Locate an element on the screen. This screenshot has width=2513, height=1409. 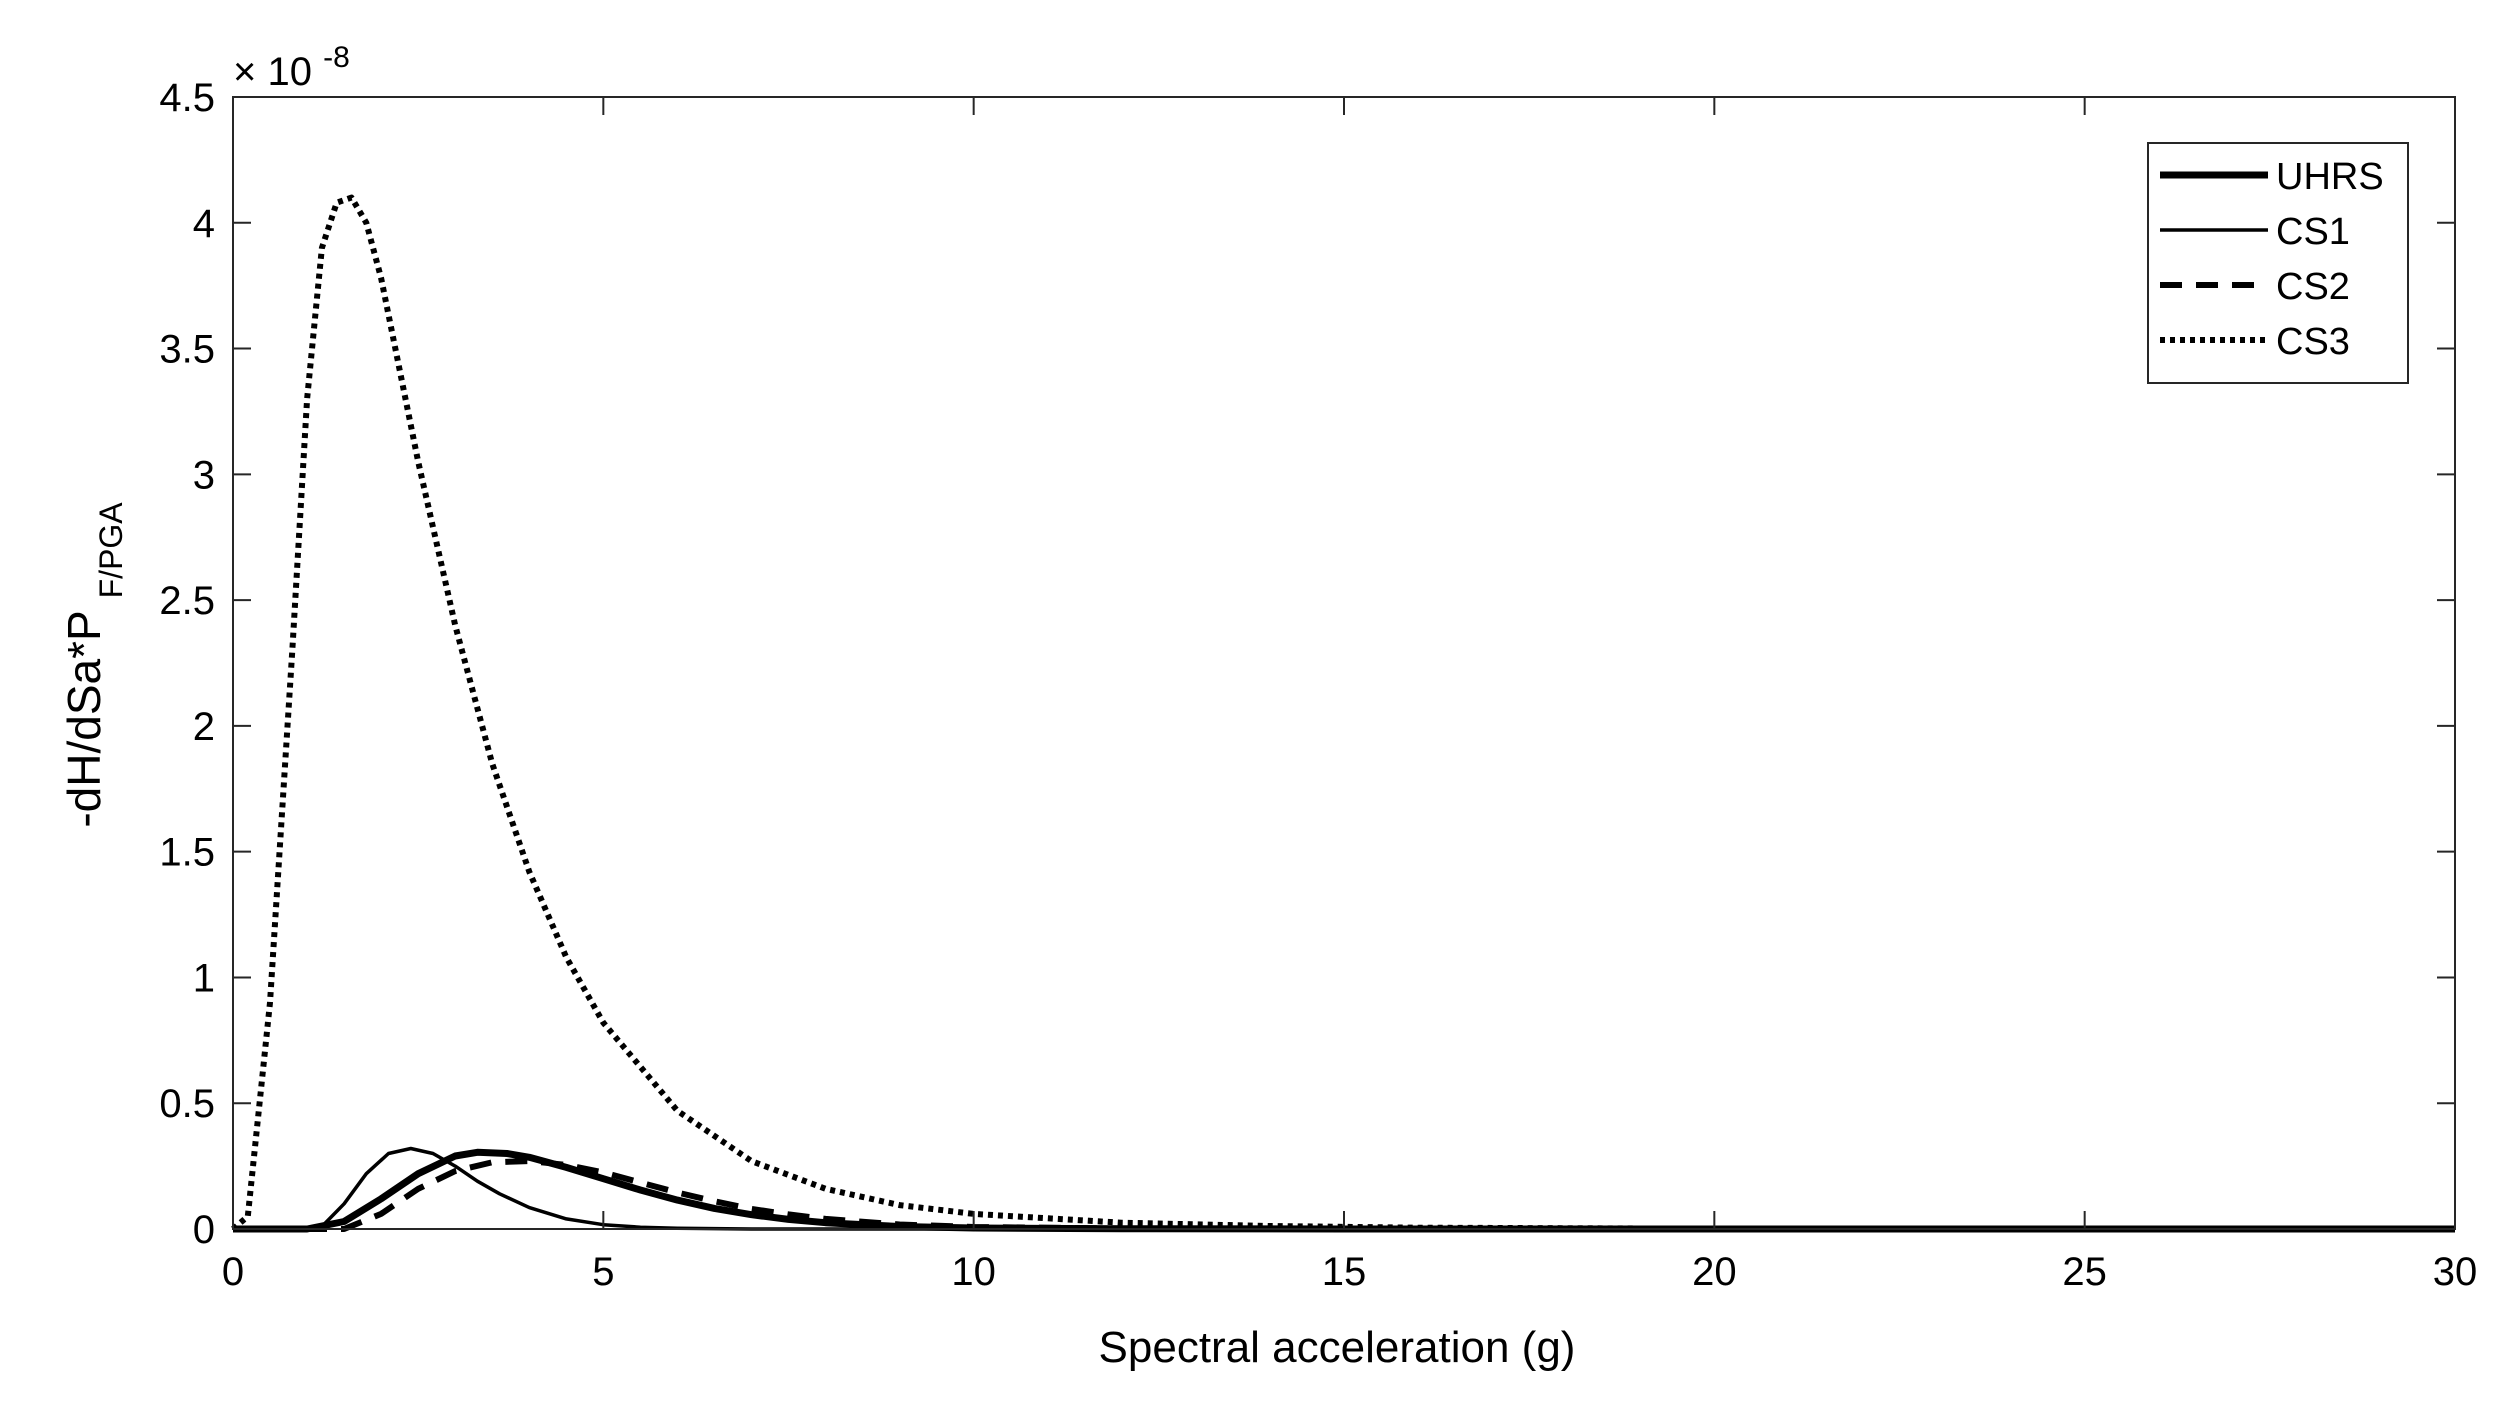
y-tick-label: 4.5 is located at coordinates (187, 98).